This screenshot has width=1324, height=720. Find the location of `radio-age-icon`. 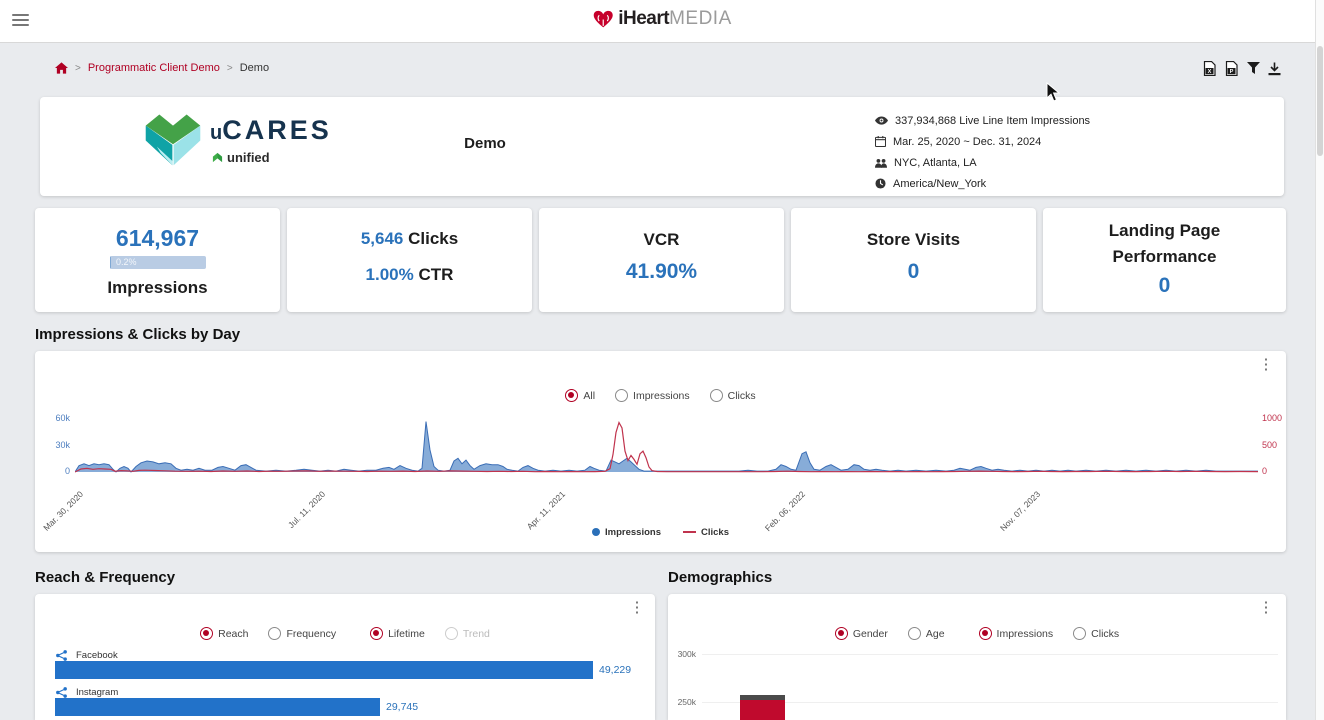

radio-age-icon is located at coordinates (914, 633).